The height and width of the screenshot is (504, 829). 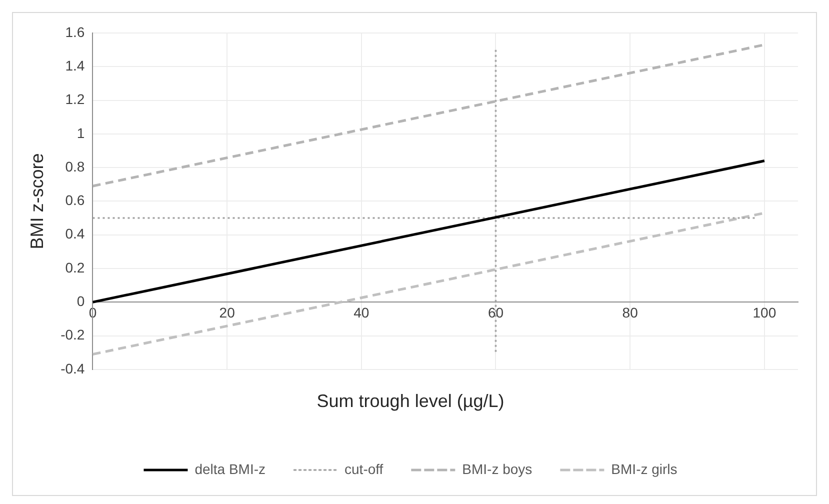 What do you see at coordinates (75, 99) in the screenshot?
I see `y-tick-label: 1.2` at bounding box center [75, 99].